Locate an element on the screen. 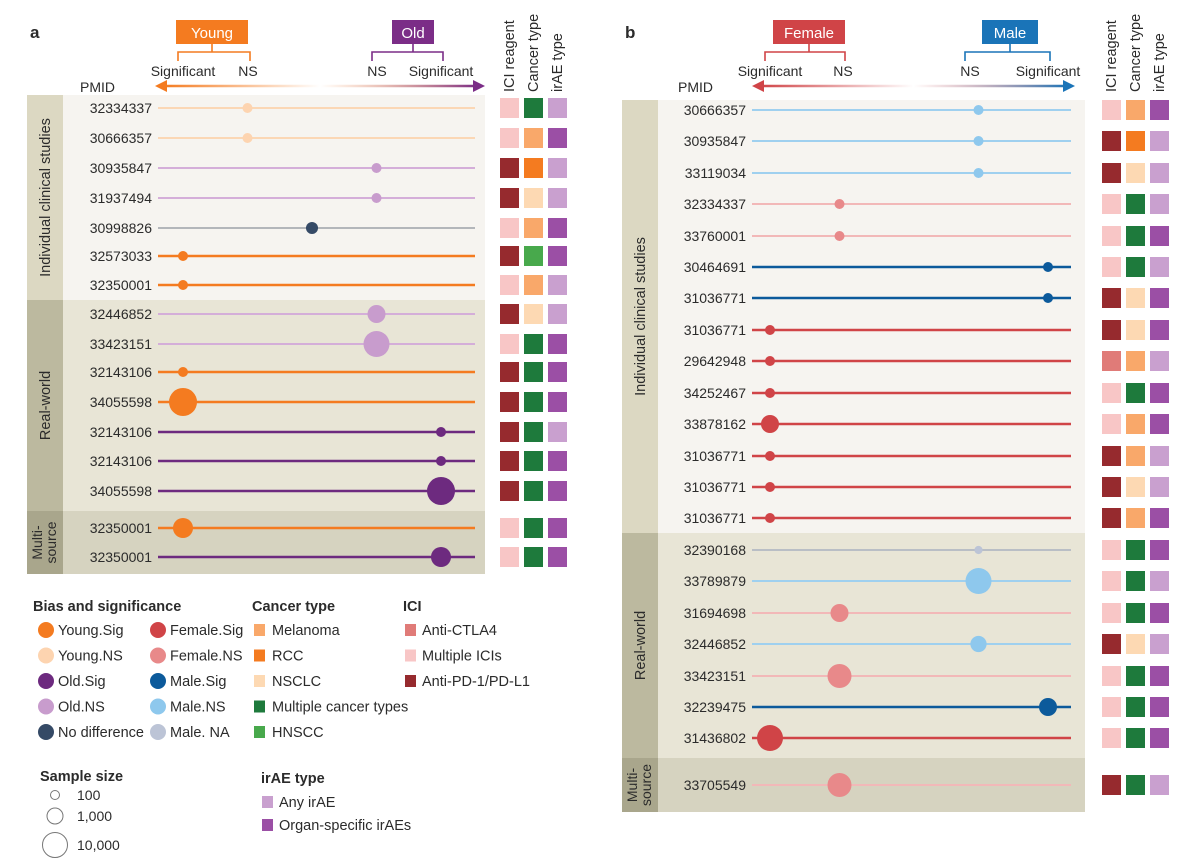 This screenshot has height=866, width=1200. data-row: 34055598 is located at coordinates (328, 402).